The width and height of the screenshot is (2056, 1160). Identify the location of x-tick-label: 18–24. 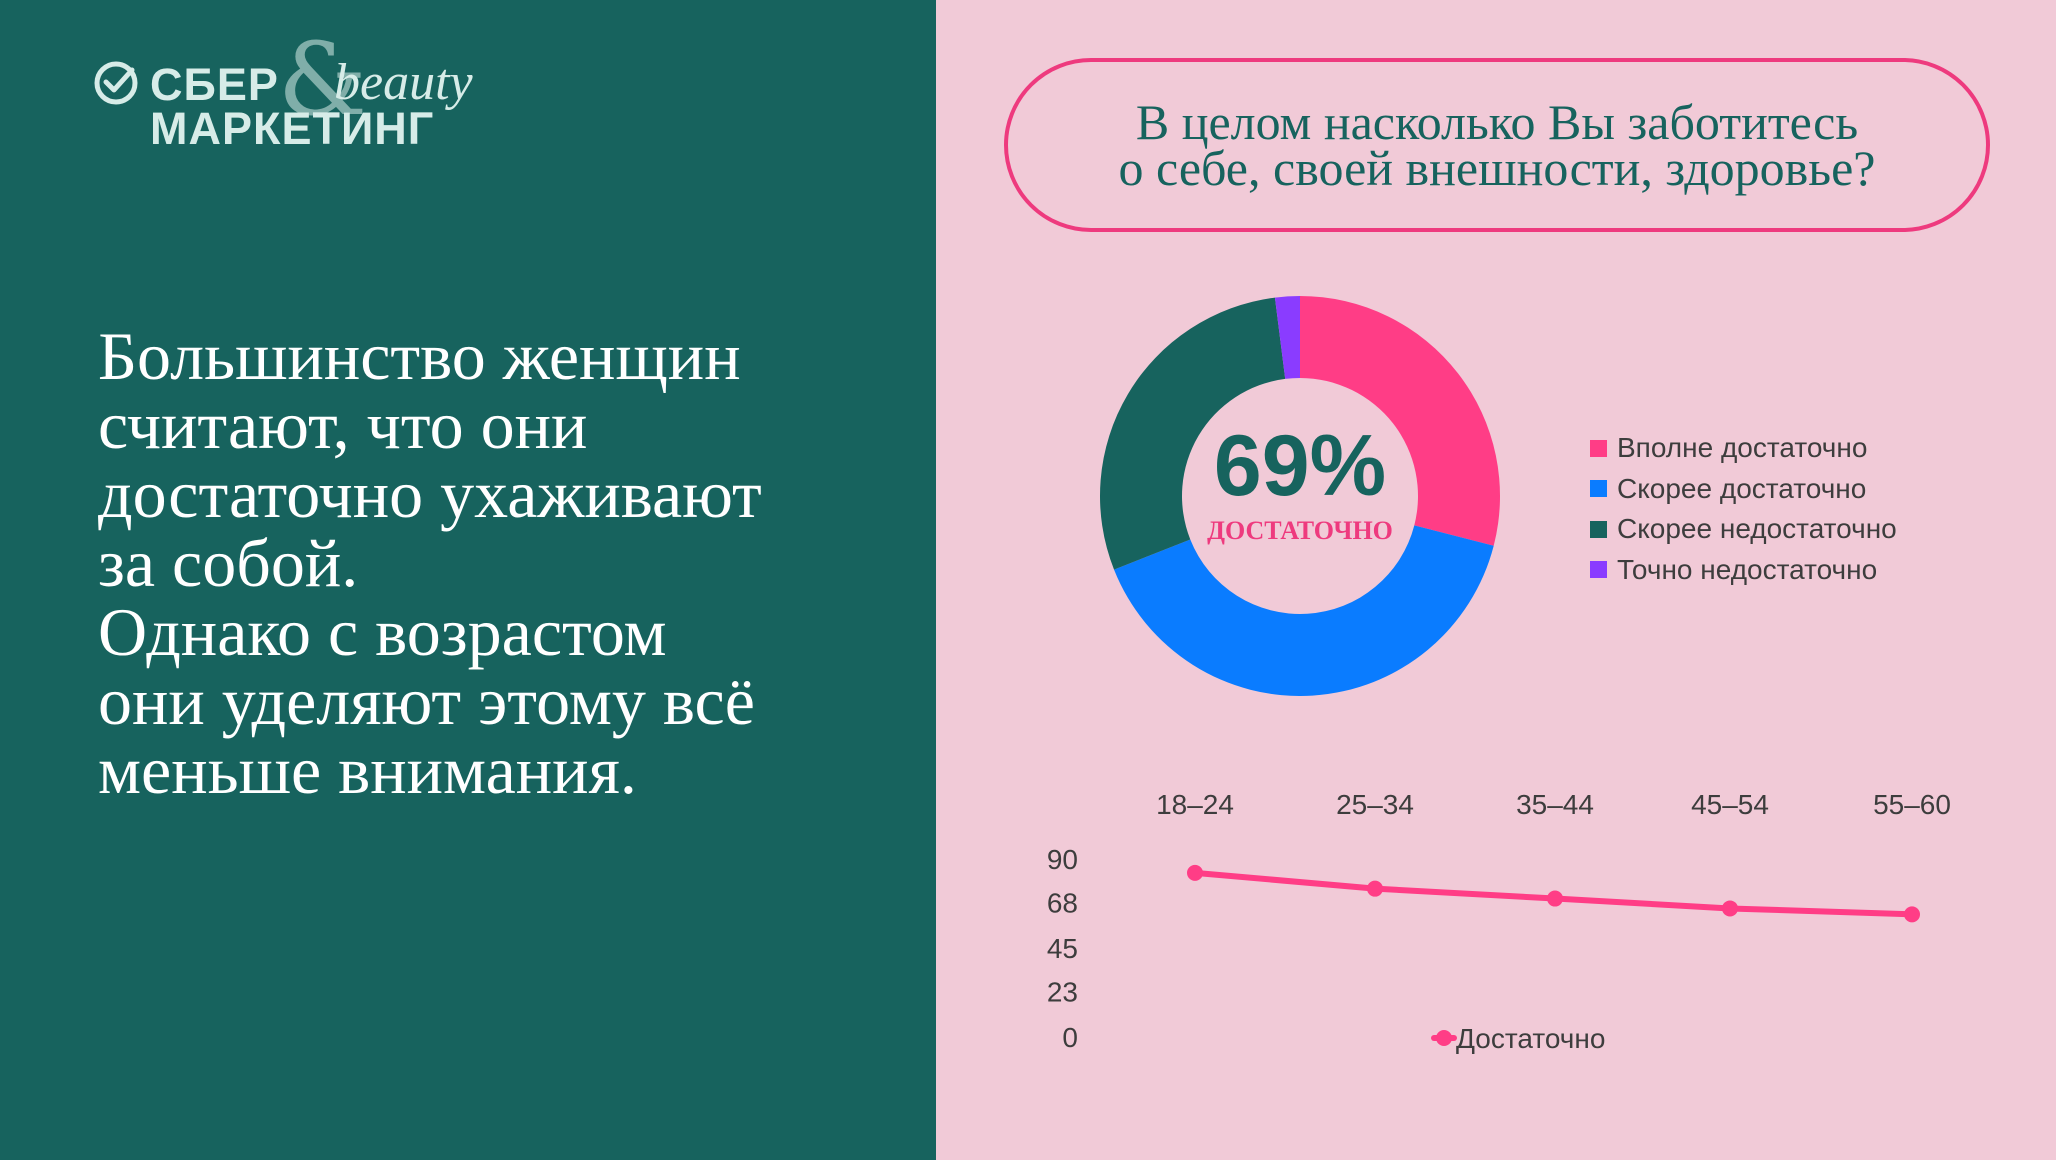
(1195, 804).